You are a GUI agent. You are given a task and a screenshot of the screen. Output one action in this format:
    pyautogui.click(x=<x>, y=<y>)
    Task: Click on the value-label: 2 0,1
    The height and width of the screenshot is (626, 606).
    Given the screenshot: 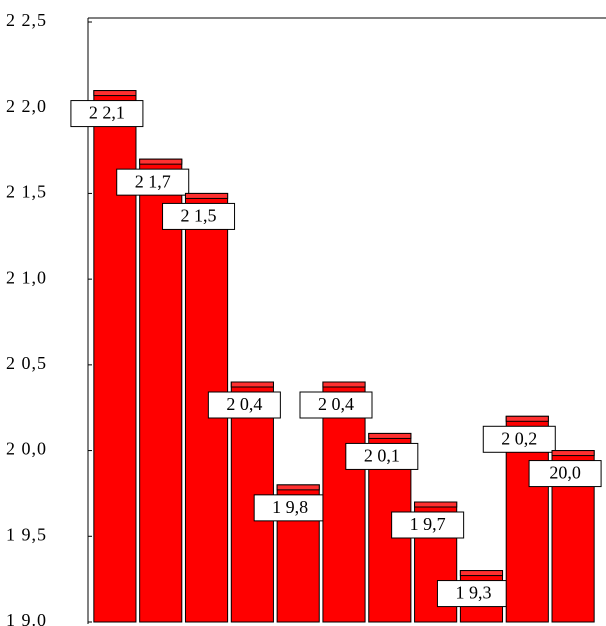 What is the action you would take?
    pyautogui.click(x=382, y=456)
    